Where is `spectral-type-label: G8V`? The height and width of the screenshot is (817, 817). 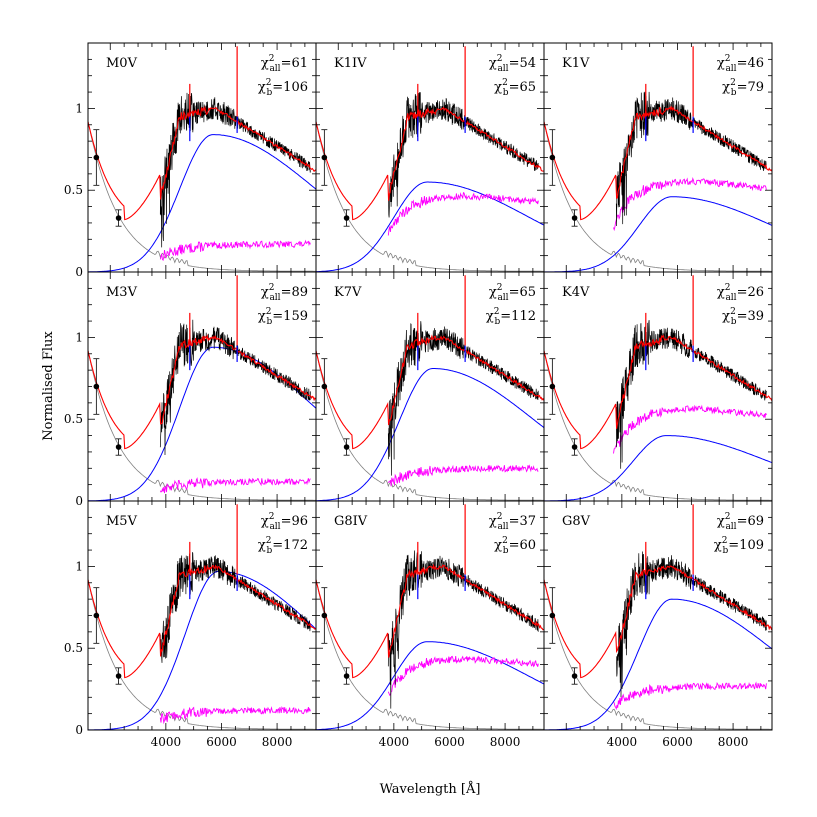
spectral-type-label: G8V is located at coordinates (576, 521).